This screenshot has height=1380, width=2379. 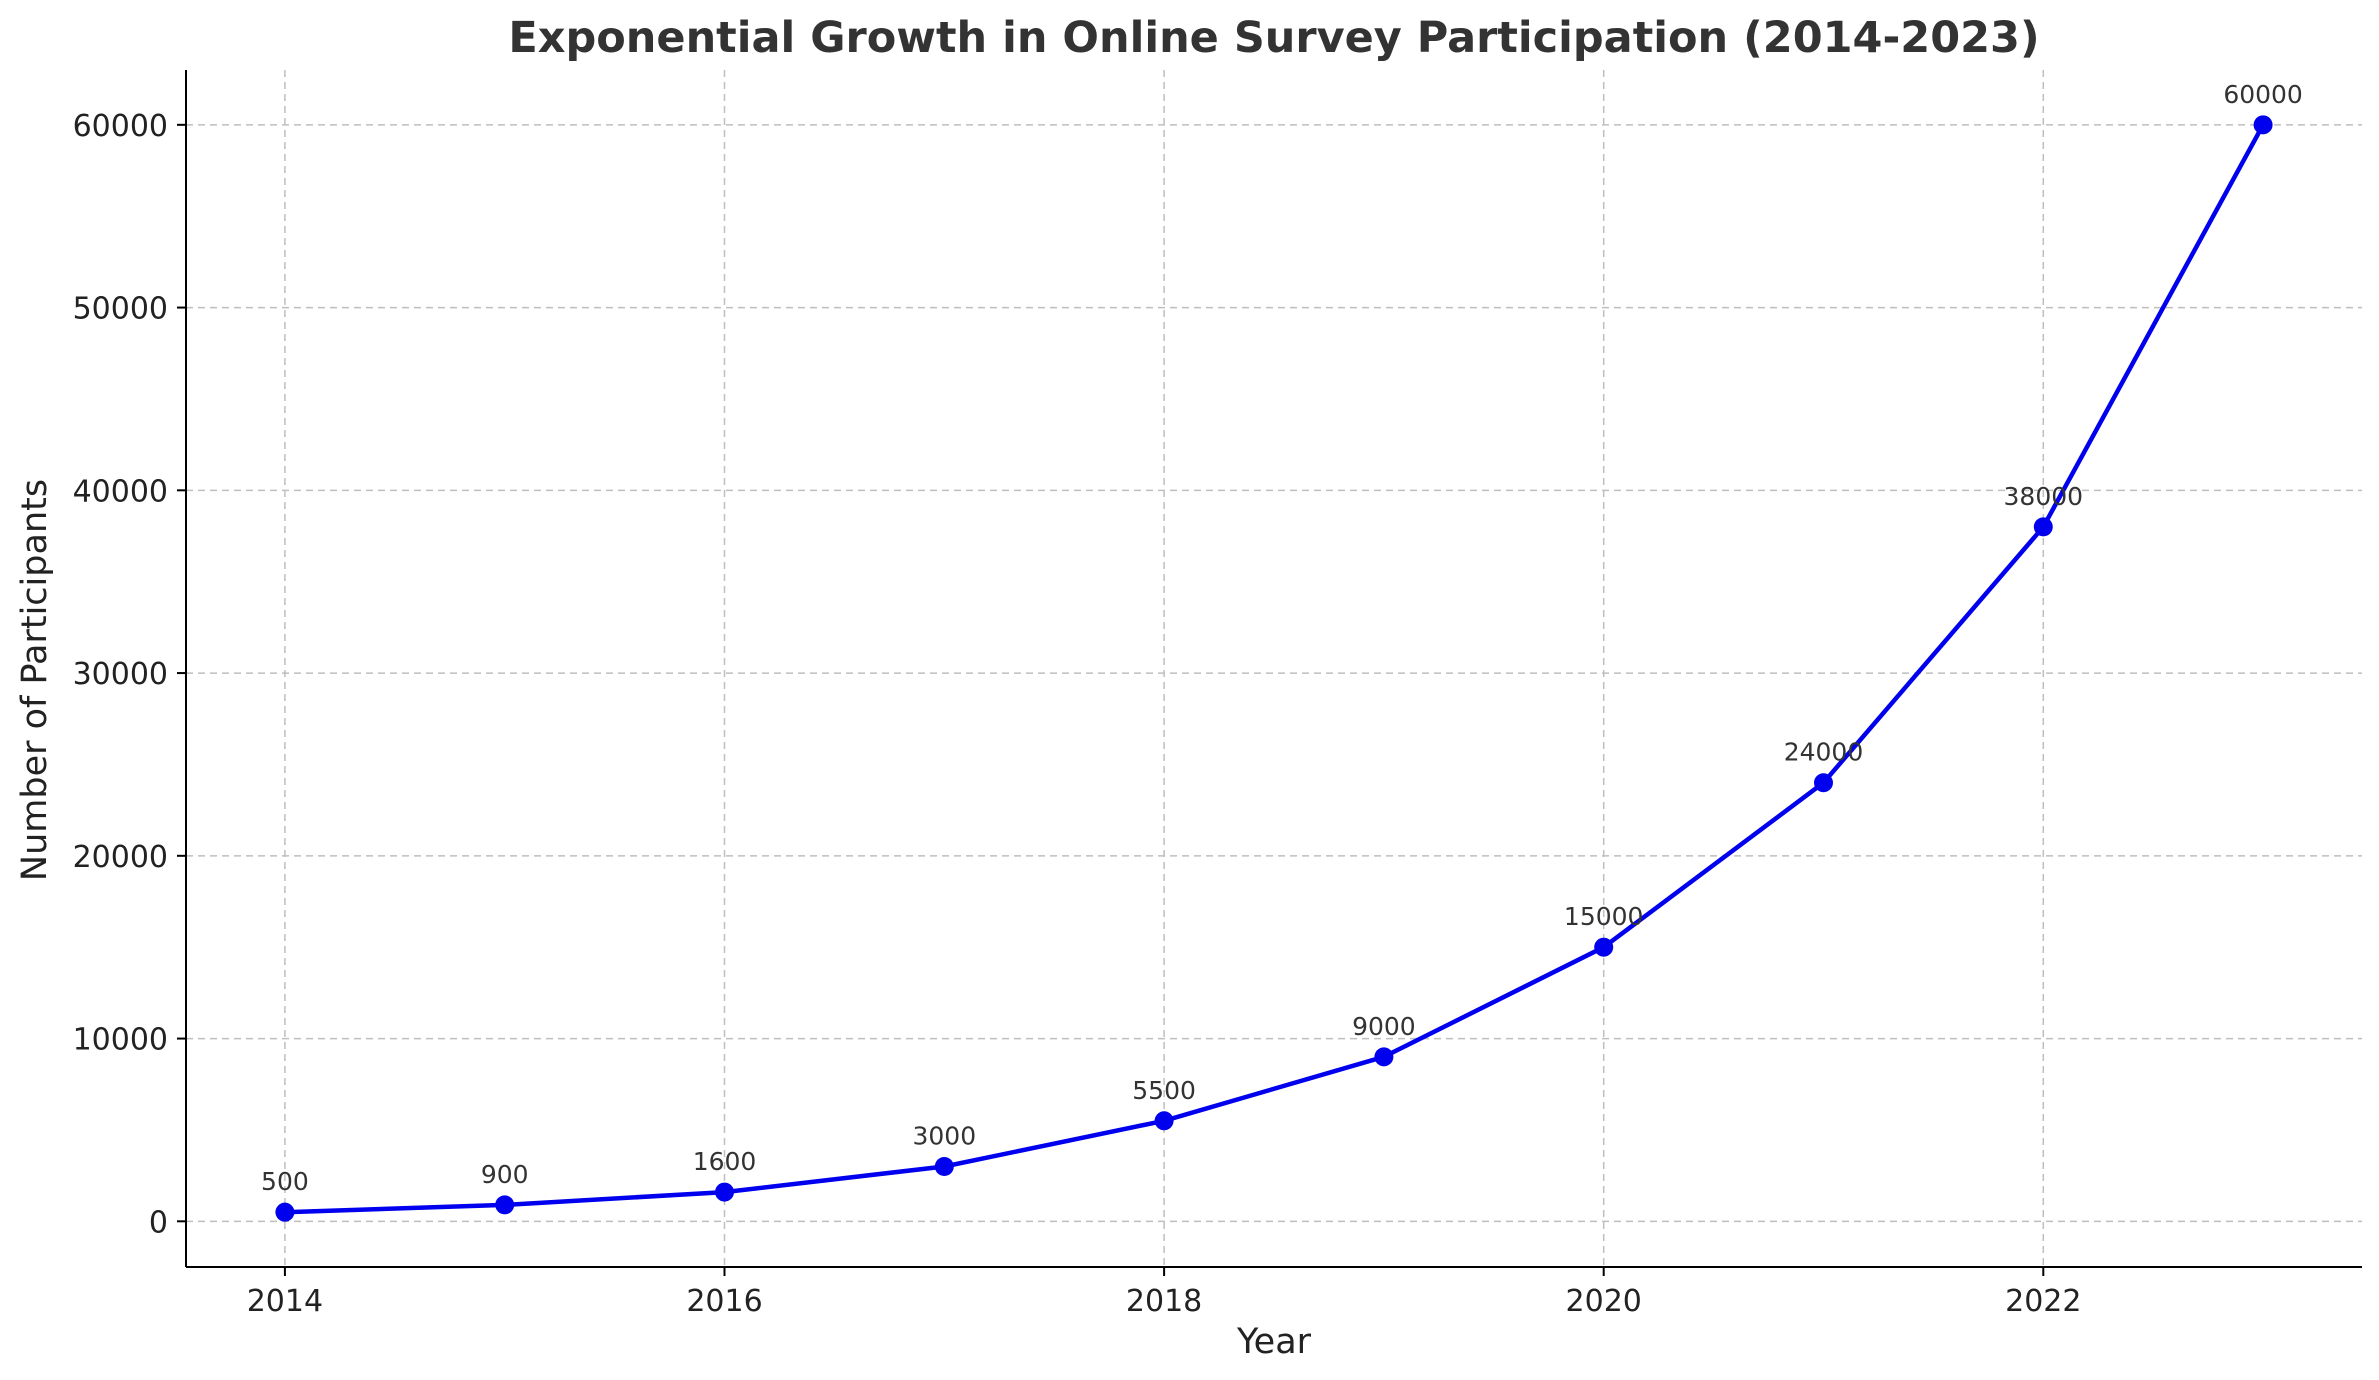 What do you see at coordinates (2263, 94) in the screenshot?
I see `data-label: 60000` at bounding box center [2263, 94].